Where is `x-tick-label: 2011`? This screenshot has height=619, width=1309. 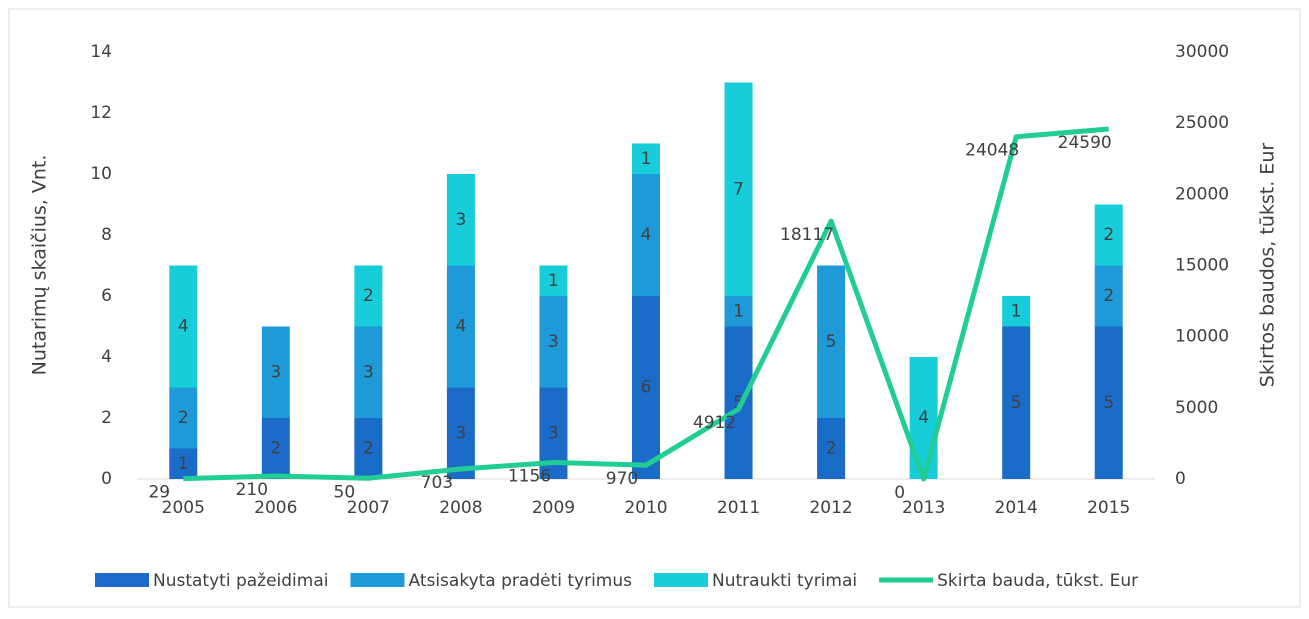
x-tick-label: 2011 is located at coordinates (738, 508).